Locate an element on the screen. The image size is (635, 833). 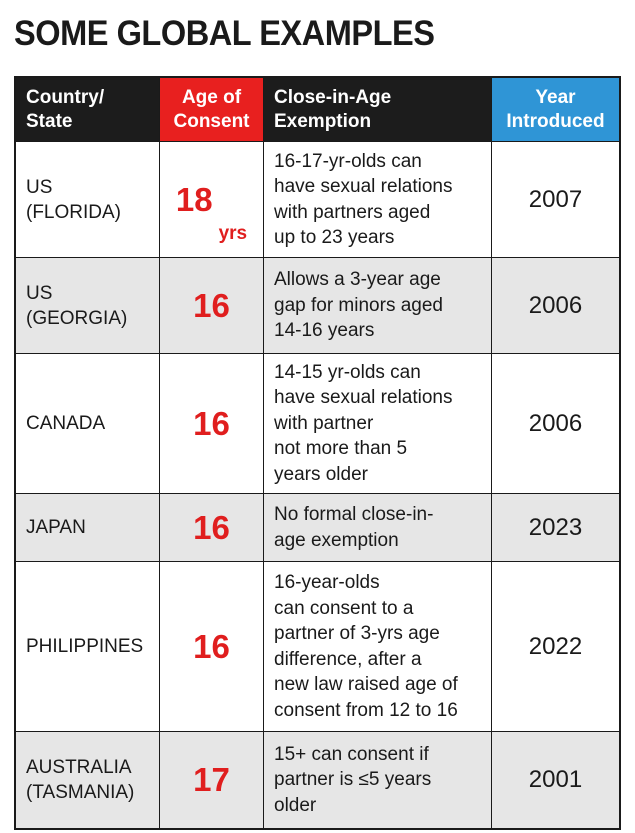
header-exemption: Close-in-Age Exemption is located at coordinates (378, 110).